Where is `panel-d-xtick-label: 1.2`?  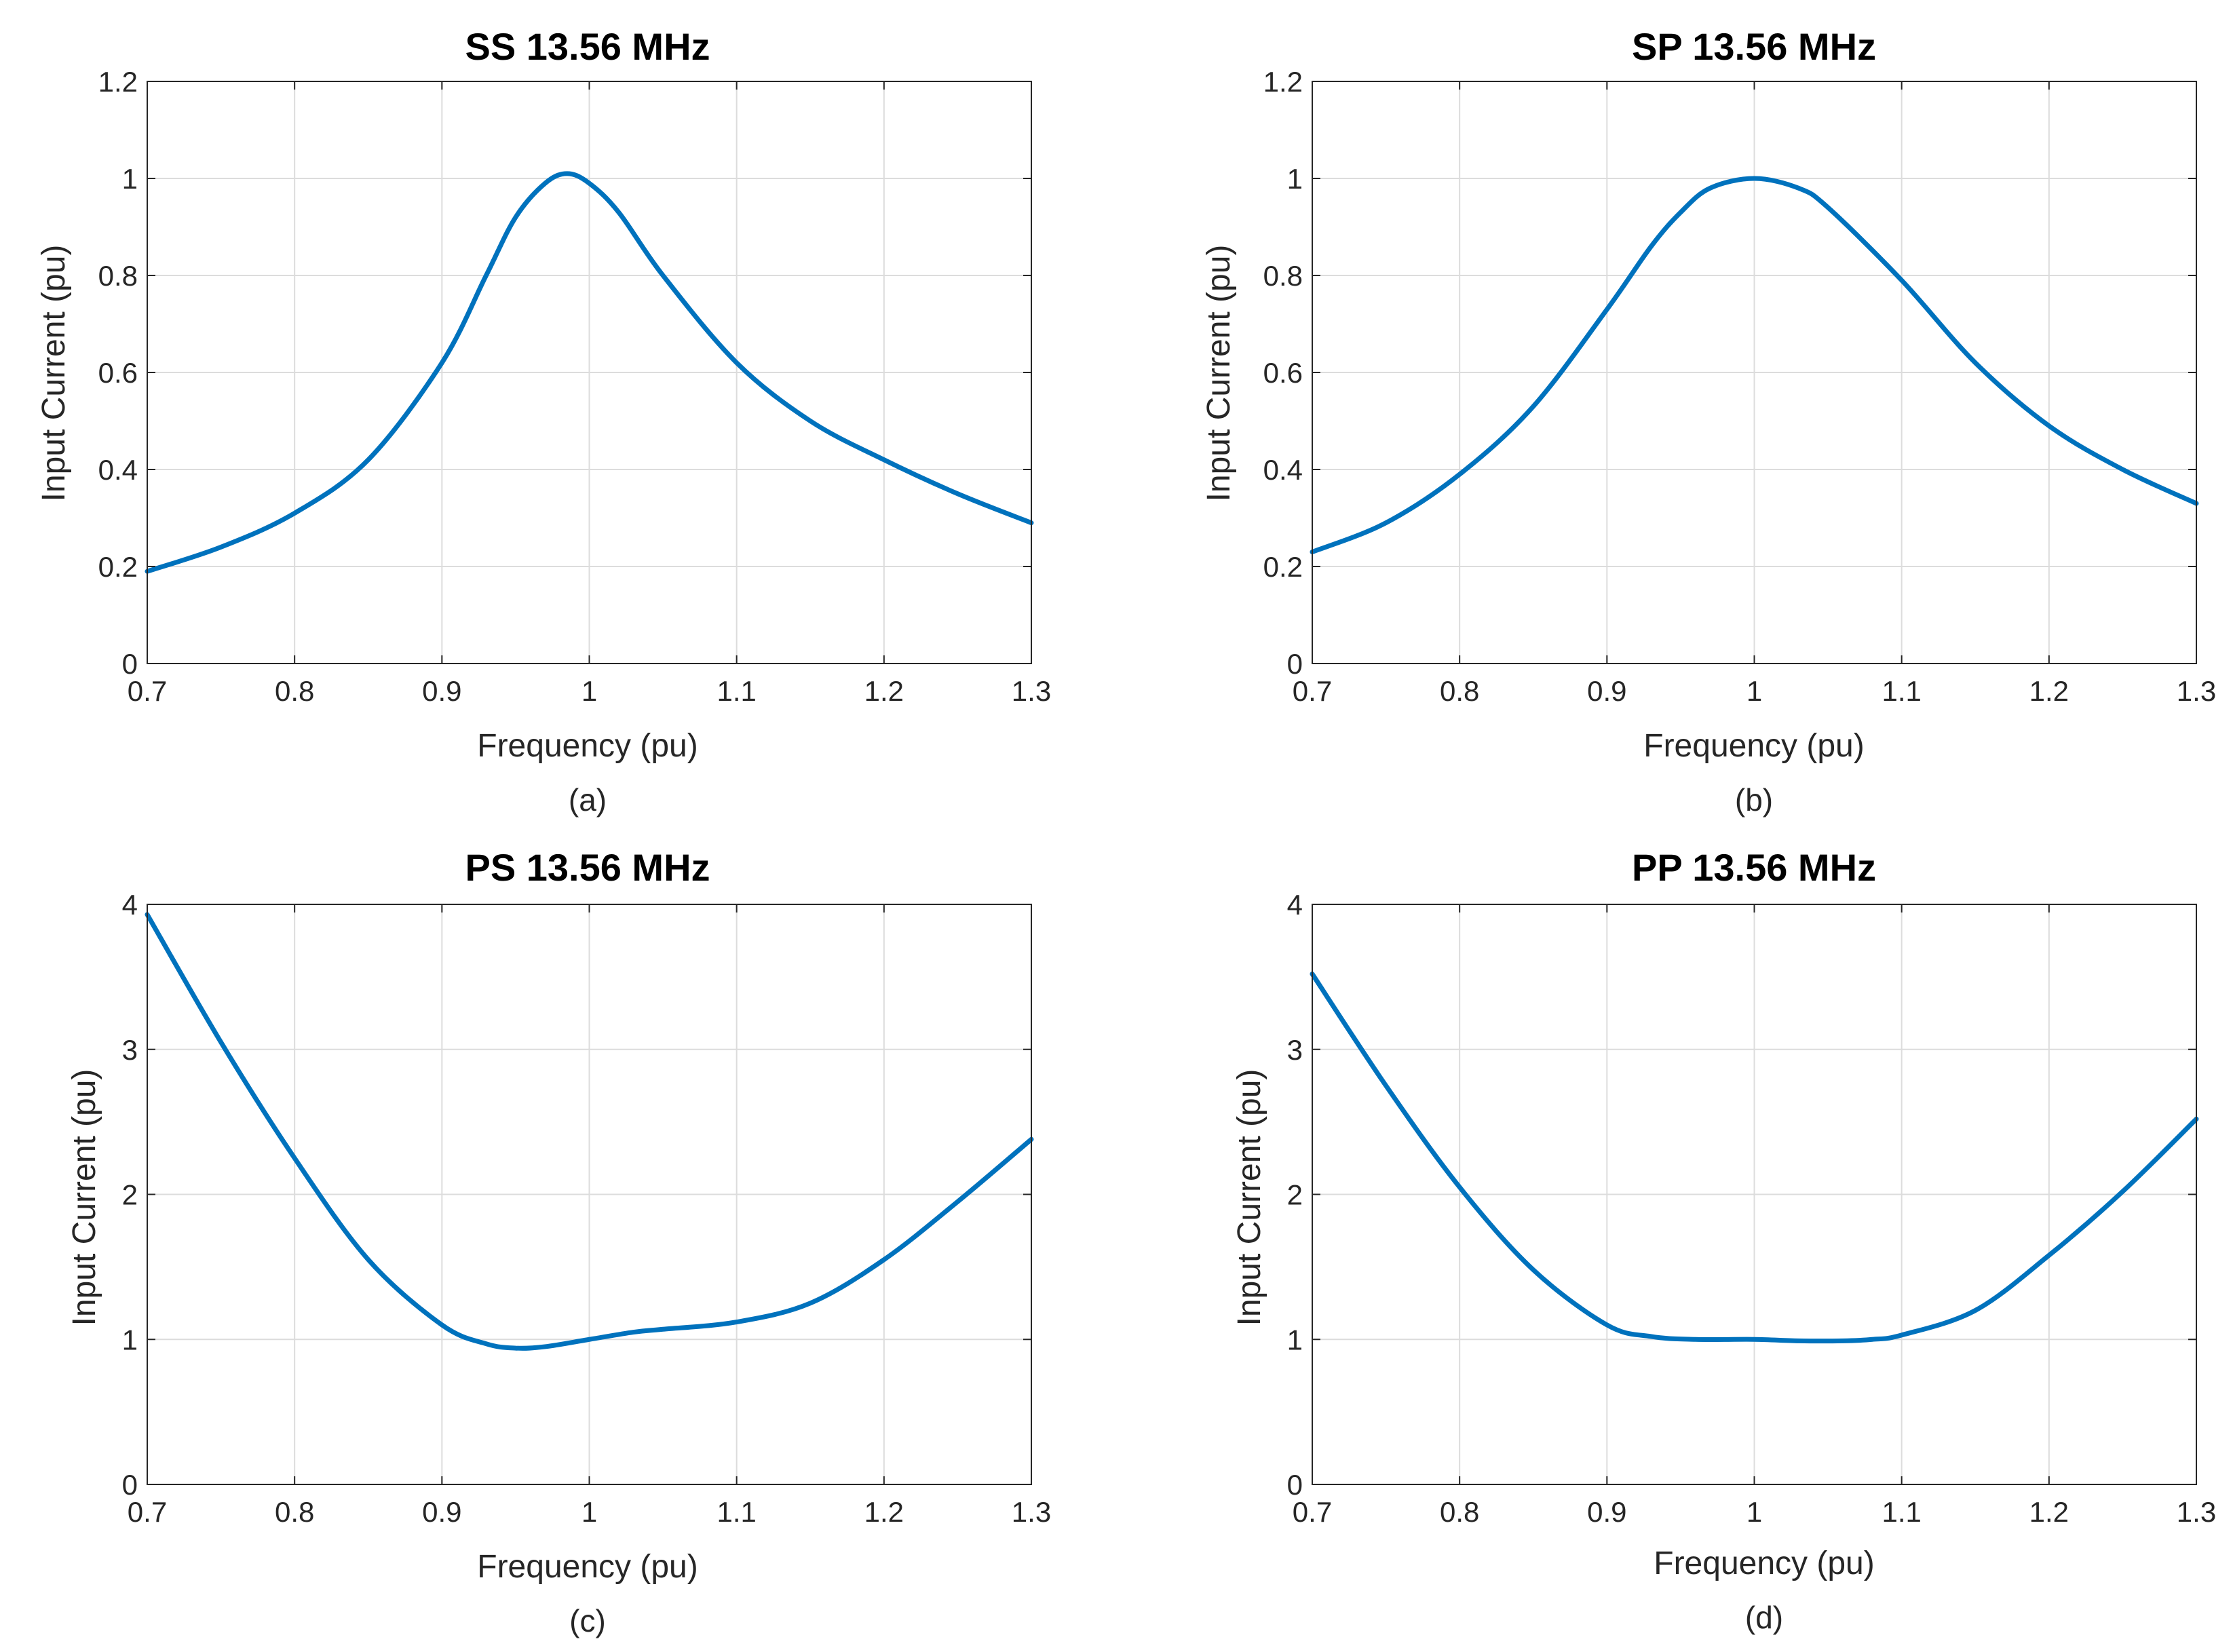
panel-d-xtick-label: 1.2 is located at coordinates (2049, 1512).